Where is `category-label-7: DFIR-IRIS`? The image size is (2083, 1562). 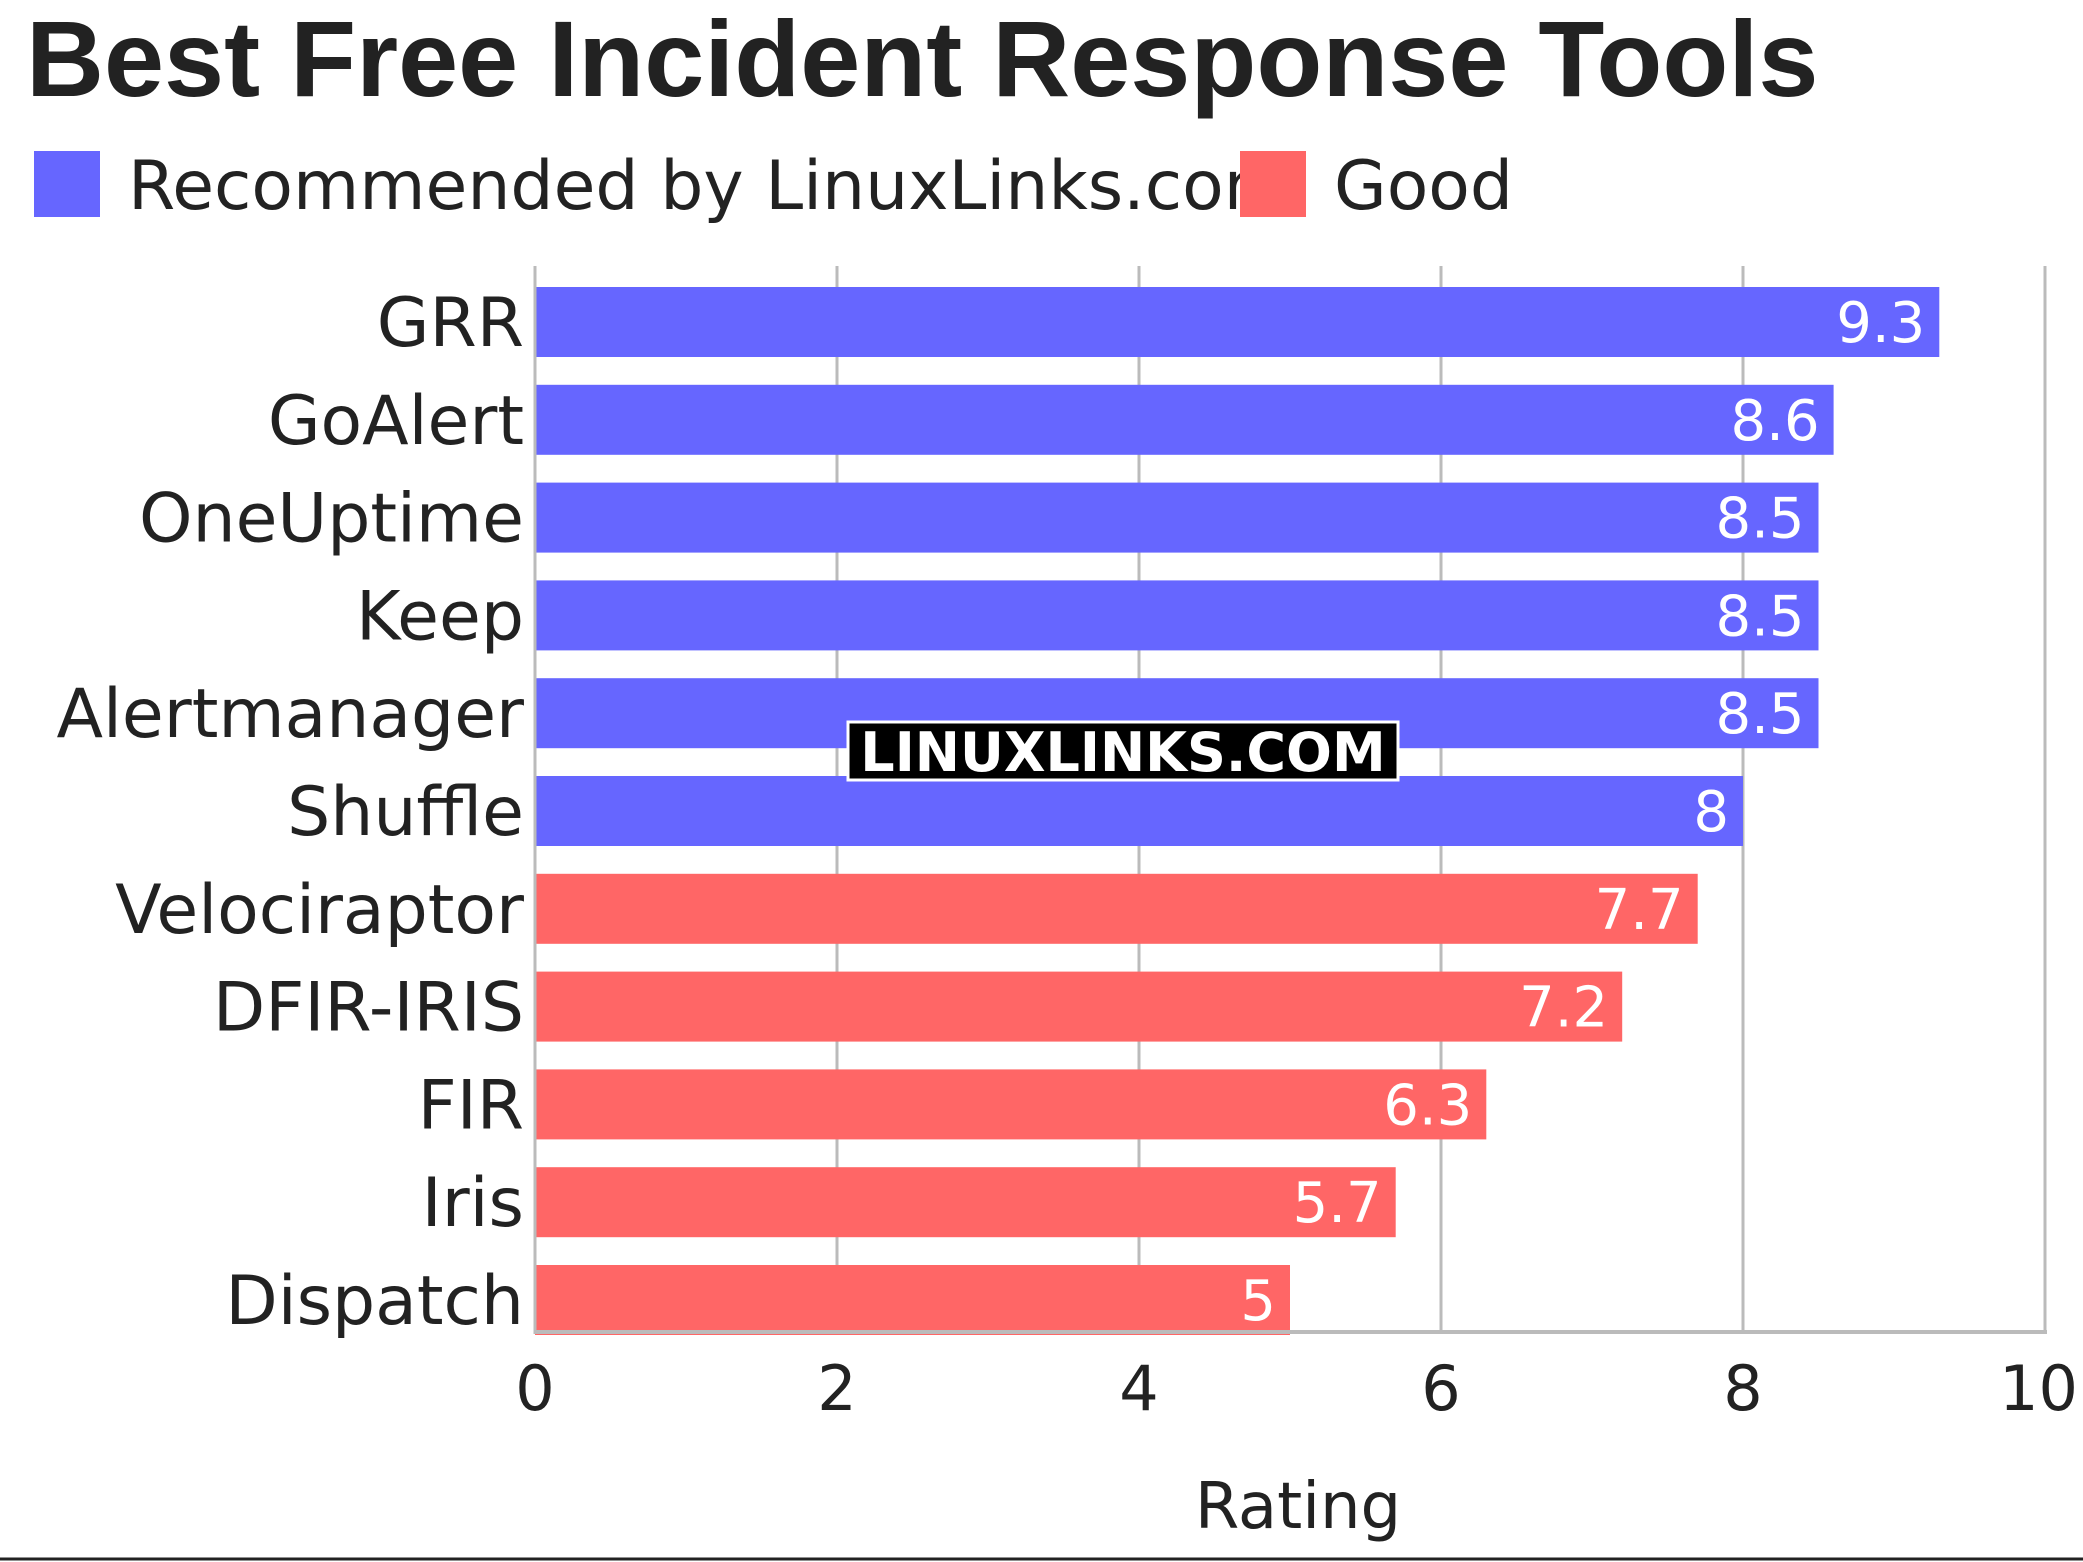
category-label-7: DFIR-IRIS is located at coordinates (368, 1008).